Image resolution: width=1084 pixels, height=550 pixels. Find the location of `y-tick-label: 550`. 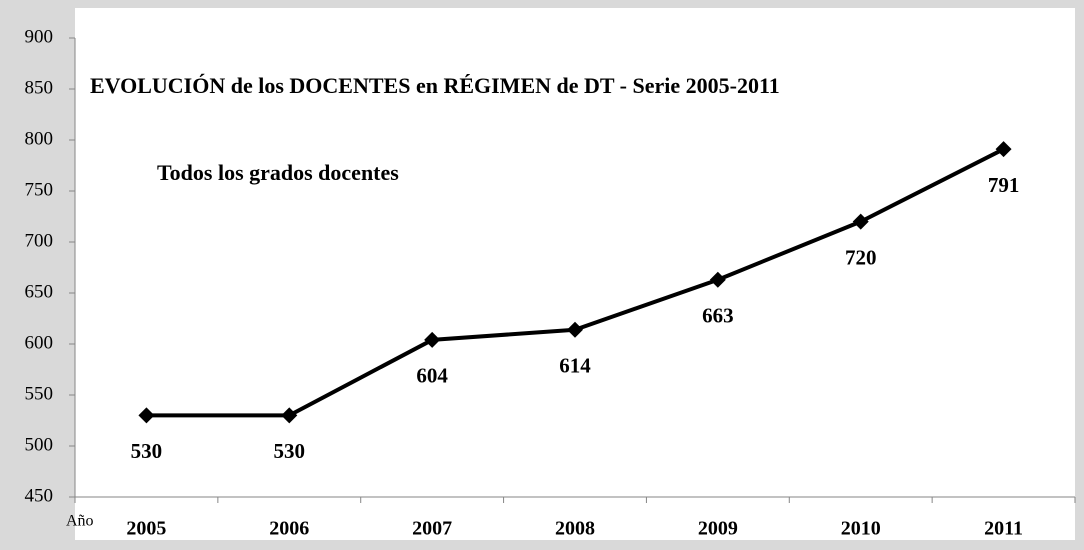

y-tick-label: 550 is located at coordinates (39, 393).